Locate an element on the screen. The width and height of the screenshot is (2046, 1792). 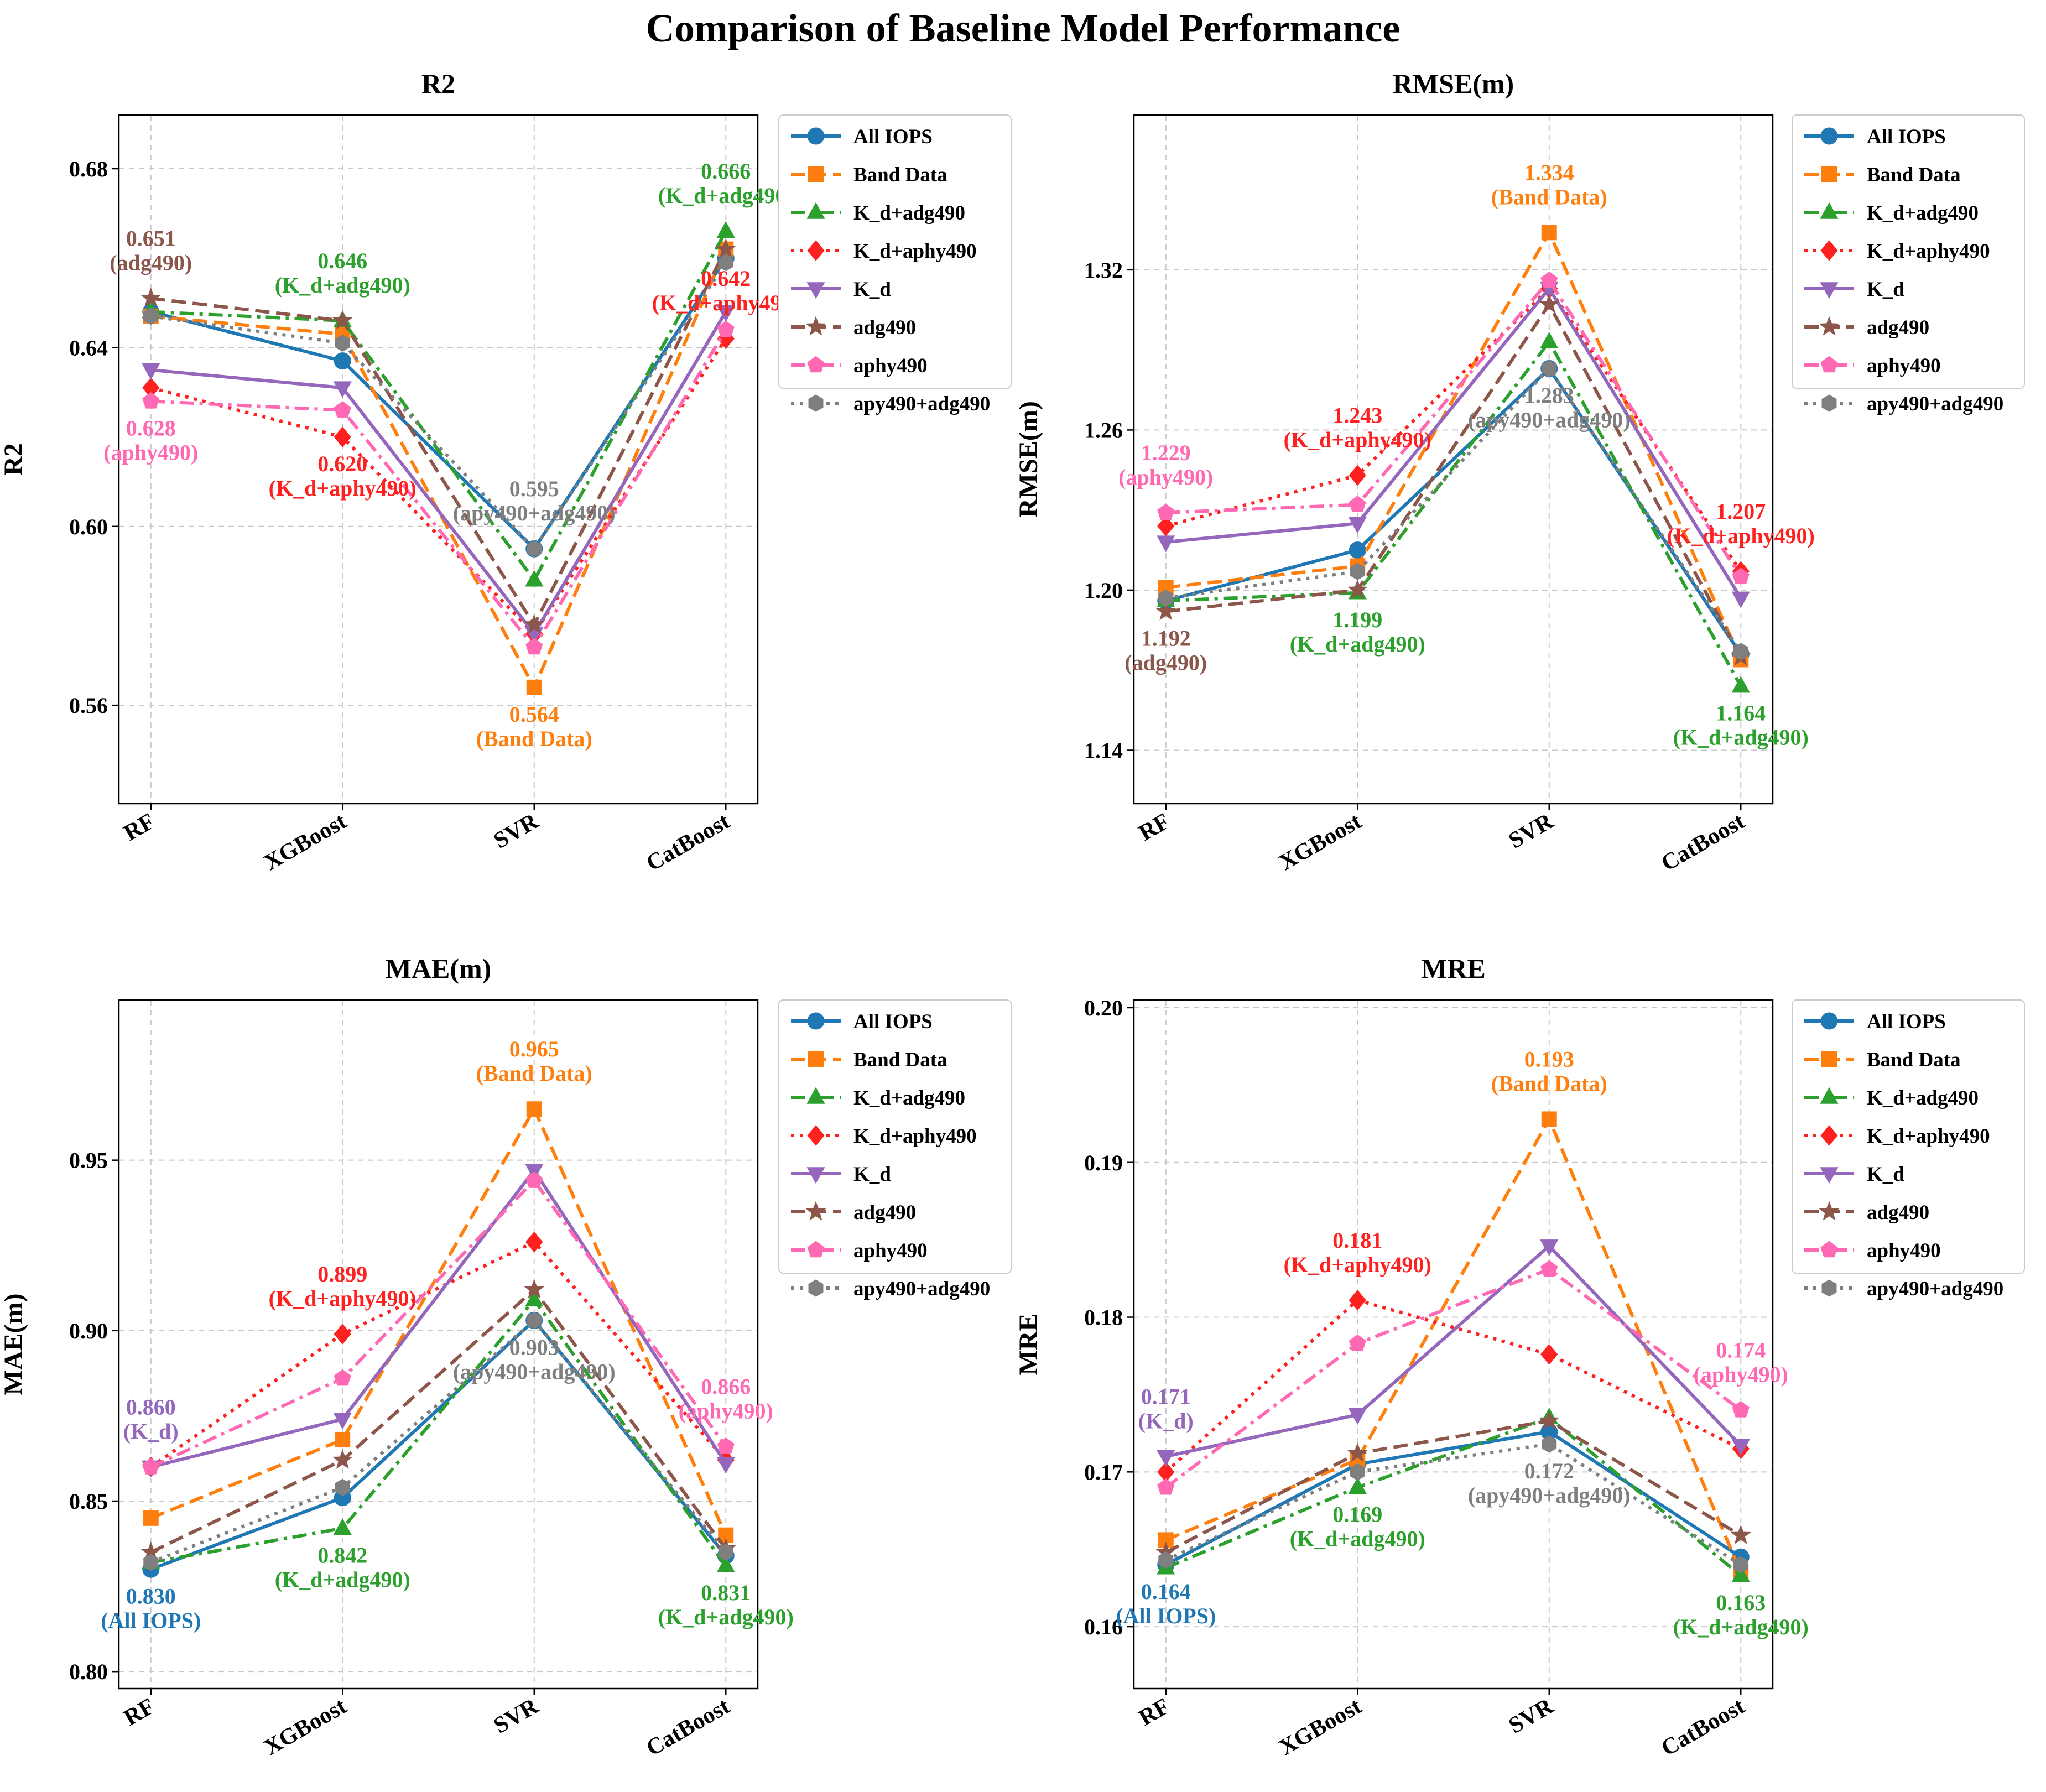
legend-item-adg490: adg490 is located at coordinates (1898, 327).